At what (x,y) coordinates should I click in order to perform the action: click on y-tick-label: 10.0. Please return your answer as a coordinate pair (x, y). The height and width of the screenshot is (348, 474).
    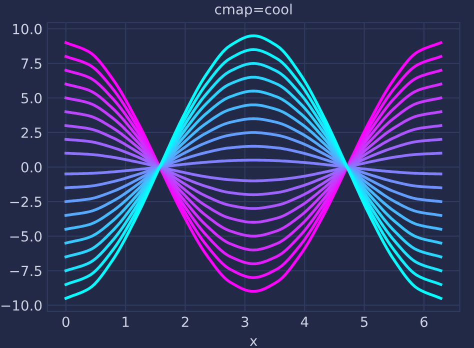
    Looking at the image, I should click on (27, 29).